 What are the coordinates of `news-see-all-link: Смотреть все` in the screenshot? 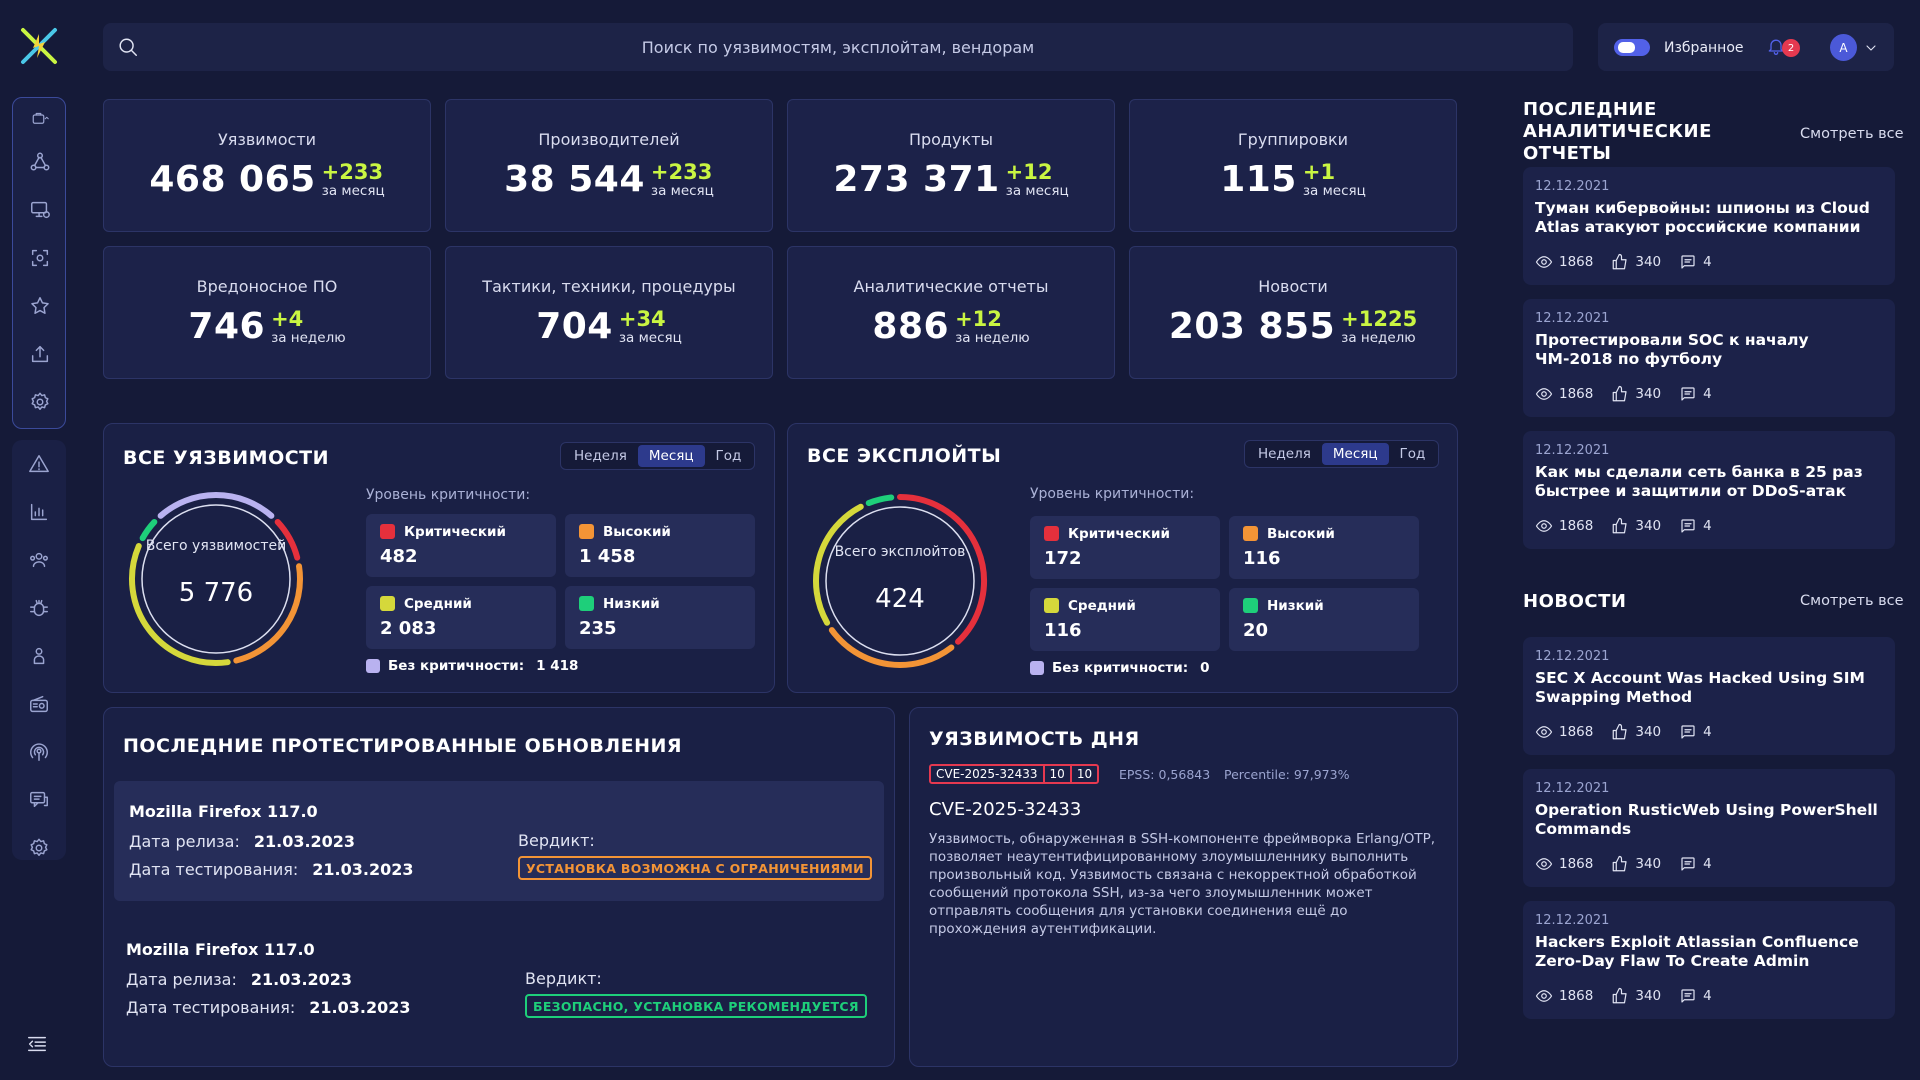 It's located at (1852, 601).